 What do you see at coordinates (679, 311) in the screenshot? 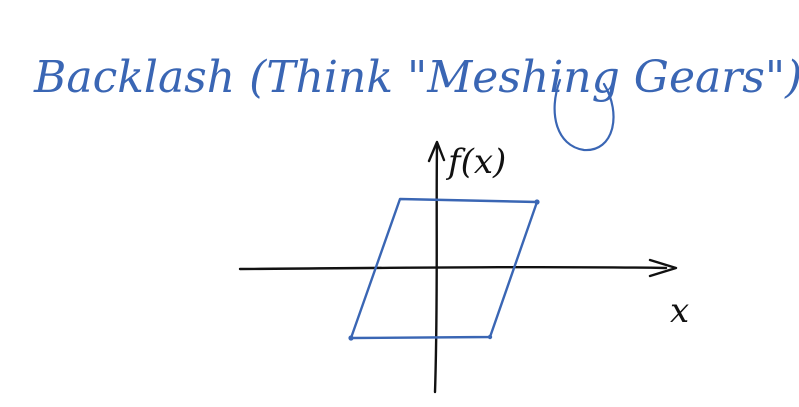
I see `x-axis-label: x` at bounding box center [679, 311].